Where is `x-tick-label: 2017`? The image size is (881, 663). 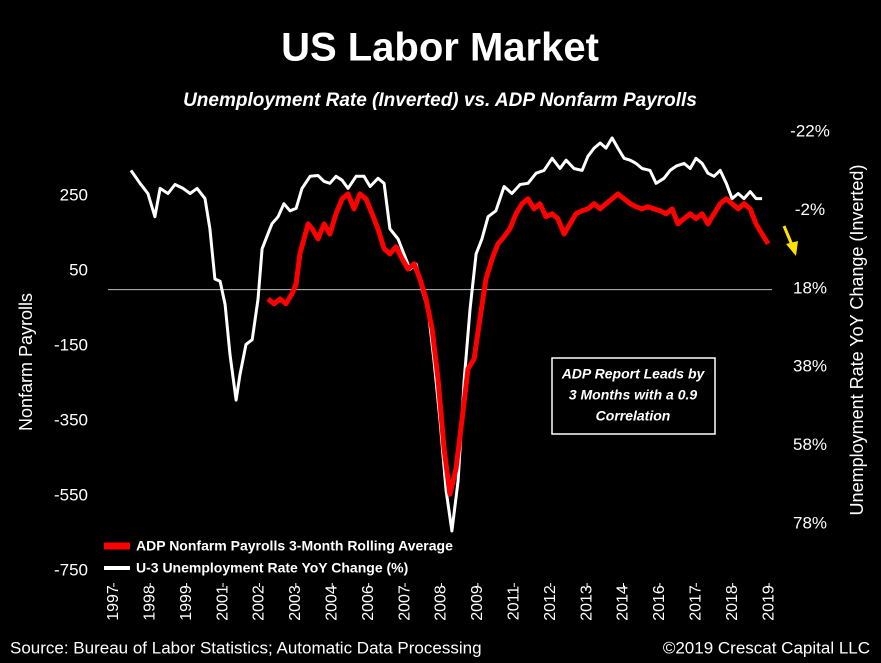 x-tick-label: 2017 is located at coordinates (695, 603).